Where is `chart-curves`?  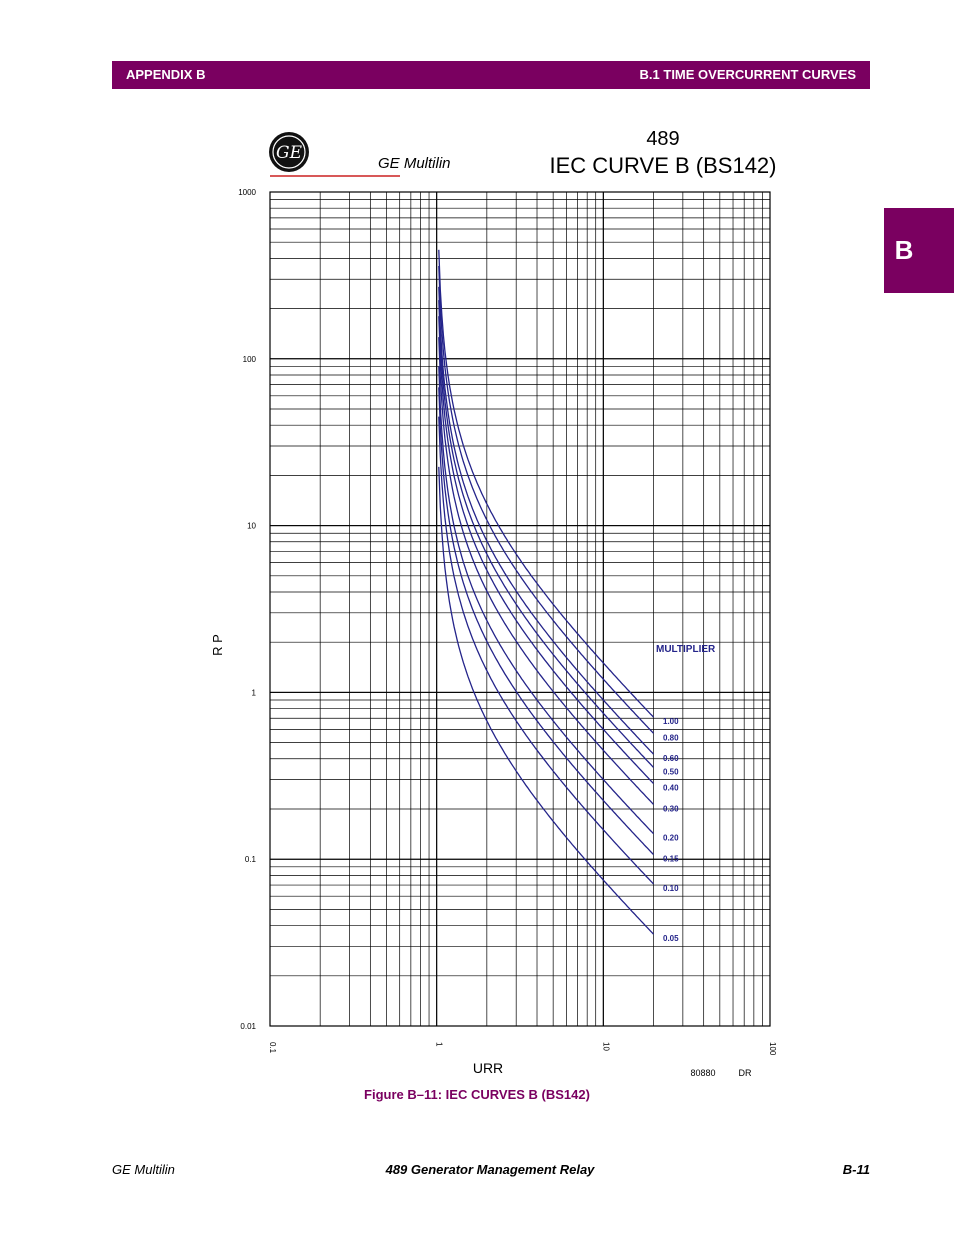
chart-curves is located at coordinates (546, 592).